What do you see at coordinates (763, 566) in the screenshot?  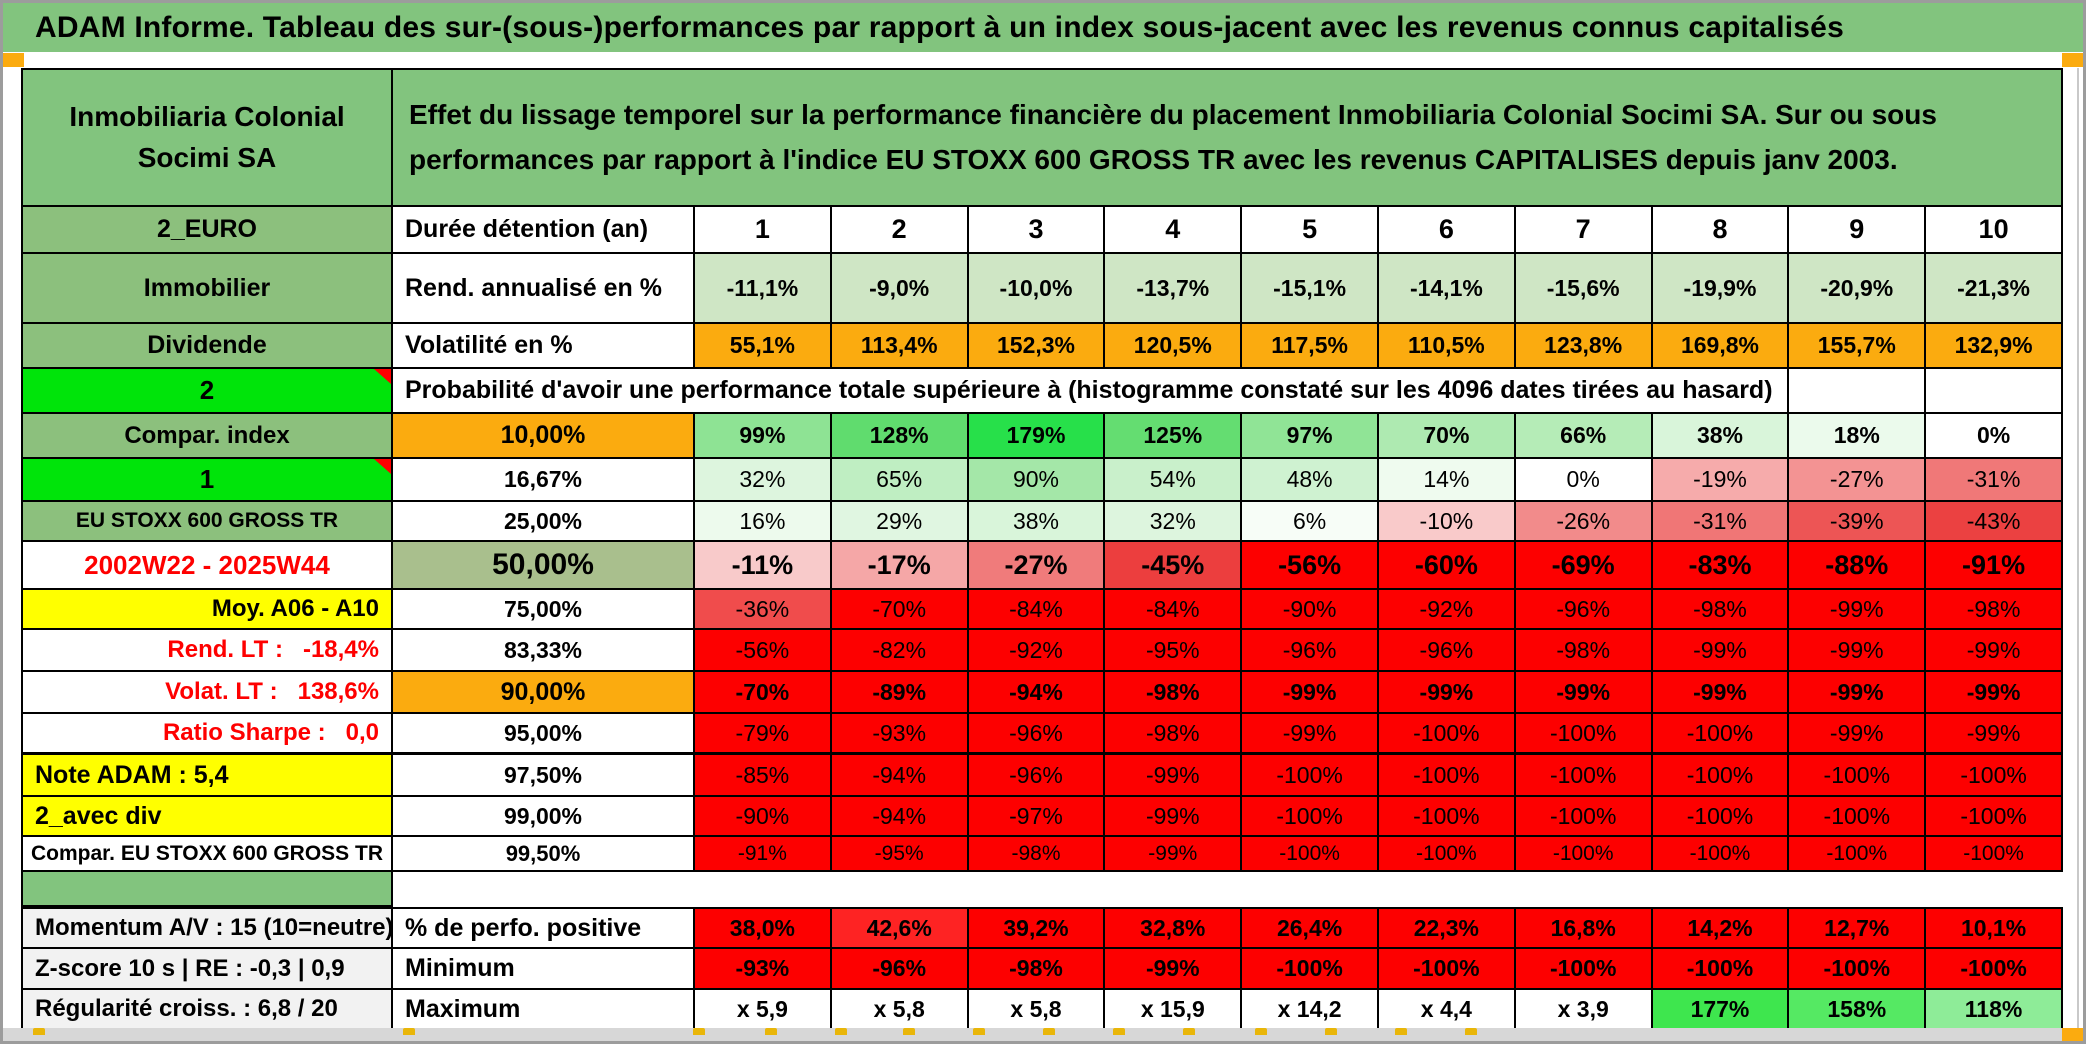 I see `data-cell: -11%` at bounding box center [763, 566].